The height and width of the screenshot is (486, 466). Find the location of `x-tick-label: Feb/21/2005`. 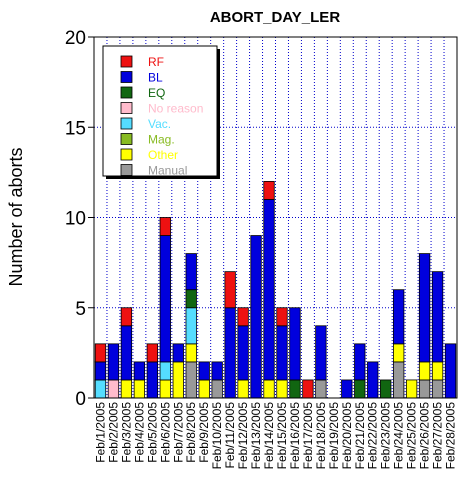

x-tick-label: Feb/21/2005 is located at coordinates (360, 436).